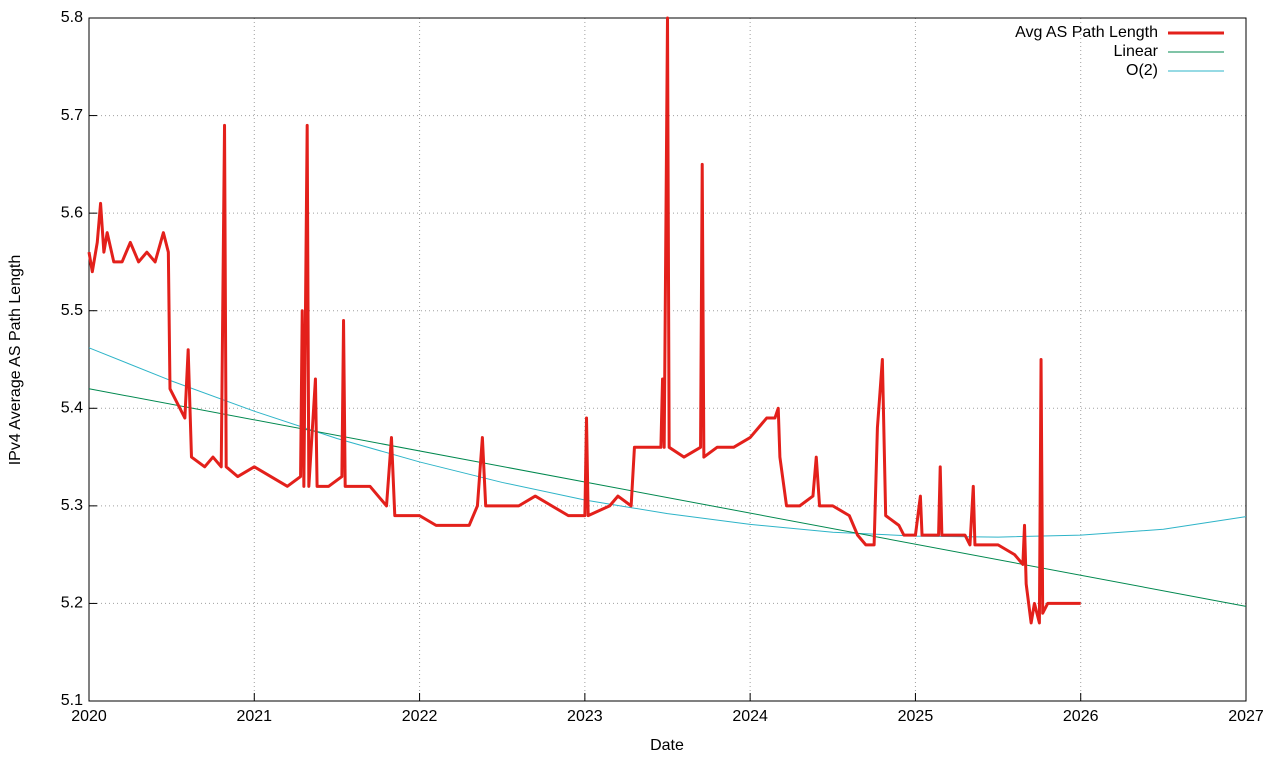 Image resolution: width=1280 pixels, height=760 pixels. What do you see at coordinates (72, 408) in the screenshot?
I see `y-tick-label: 5.4` at bounding box center [72, 408].